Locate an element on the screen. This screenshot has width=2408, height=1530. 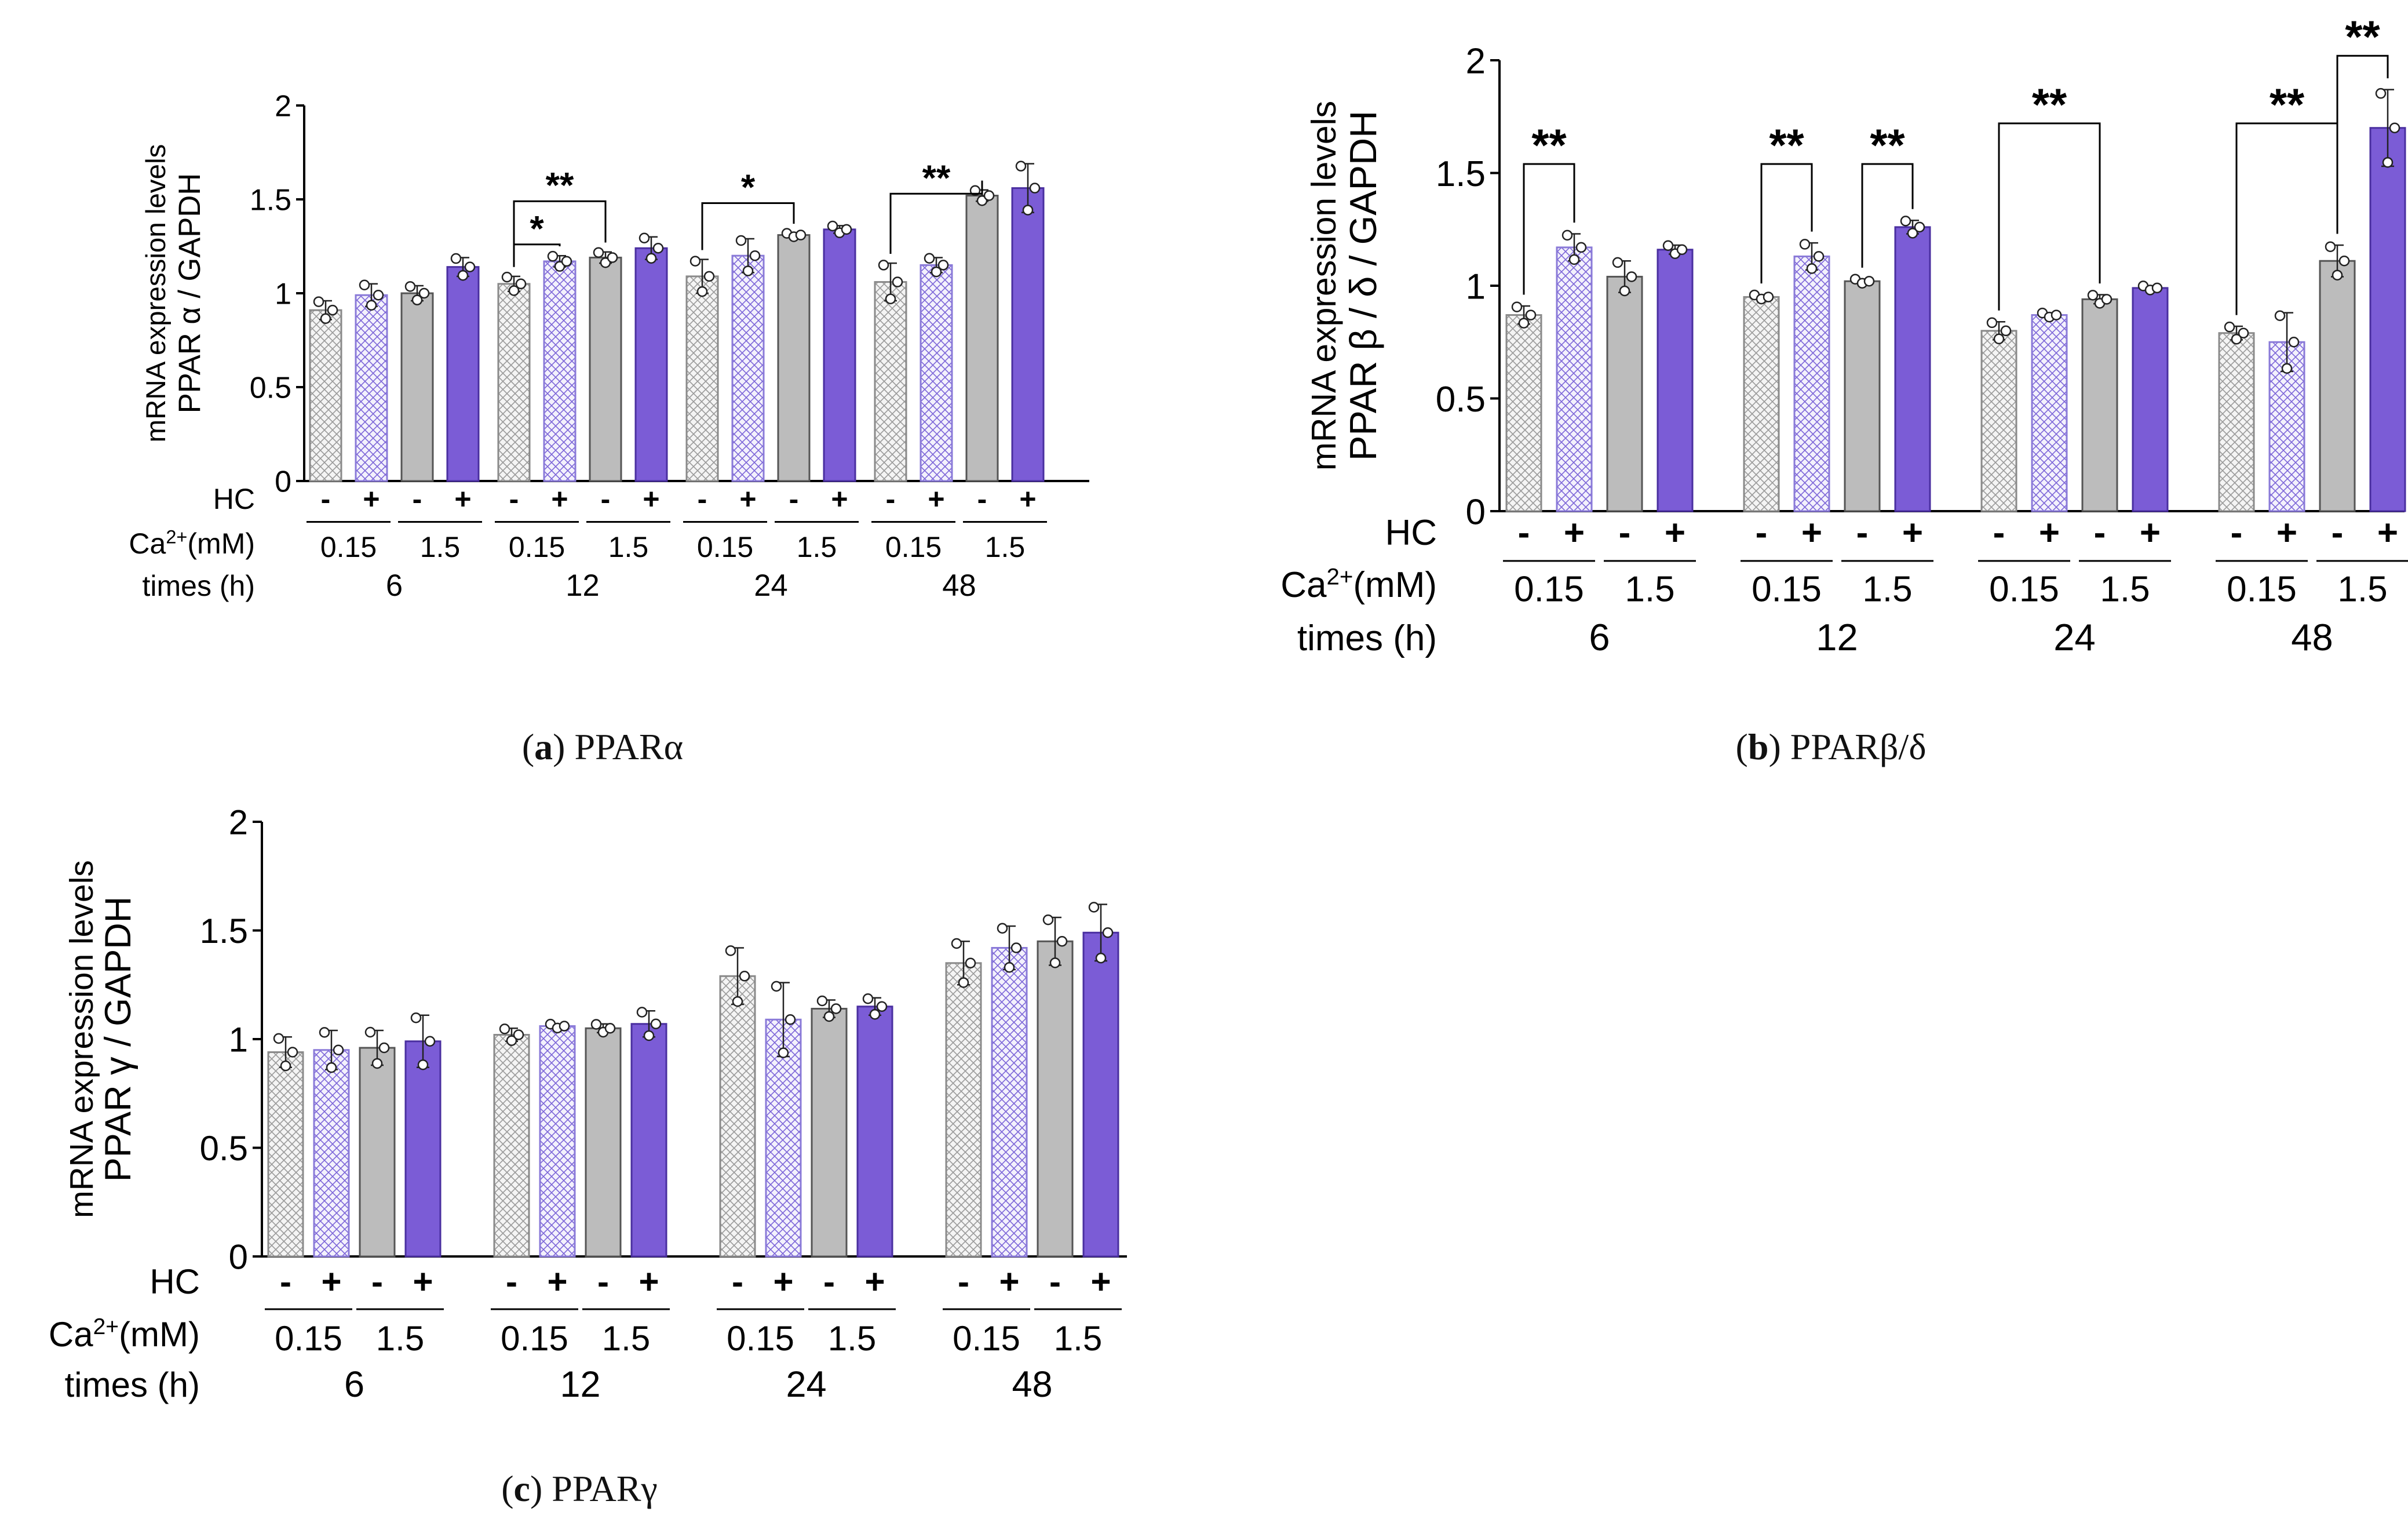
time-group-label: 12 is located at coordinates (580, 1385).